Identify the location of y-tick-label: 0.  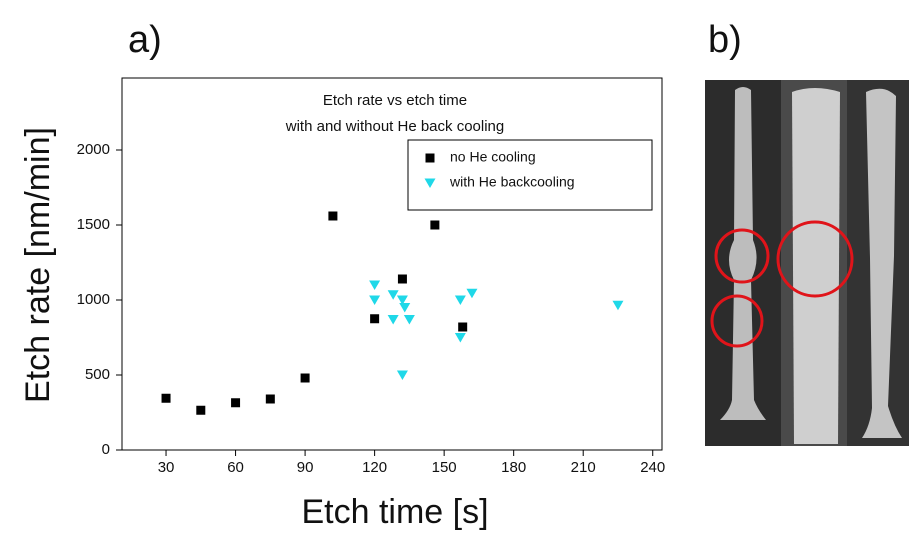
(106, 449).